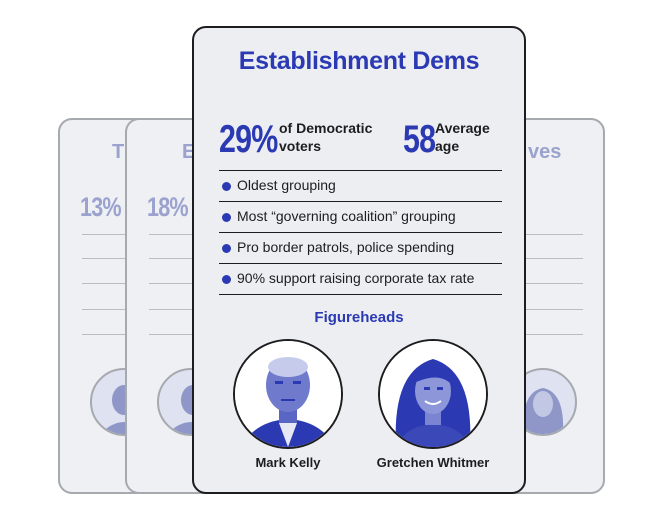 Image resolution: width=656 pixels, height=522 pixels. I want to click on bullet-text: 90% support raising corporate tax rate, so click(356, 278).